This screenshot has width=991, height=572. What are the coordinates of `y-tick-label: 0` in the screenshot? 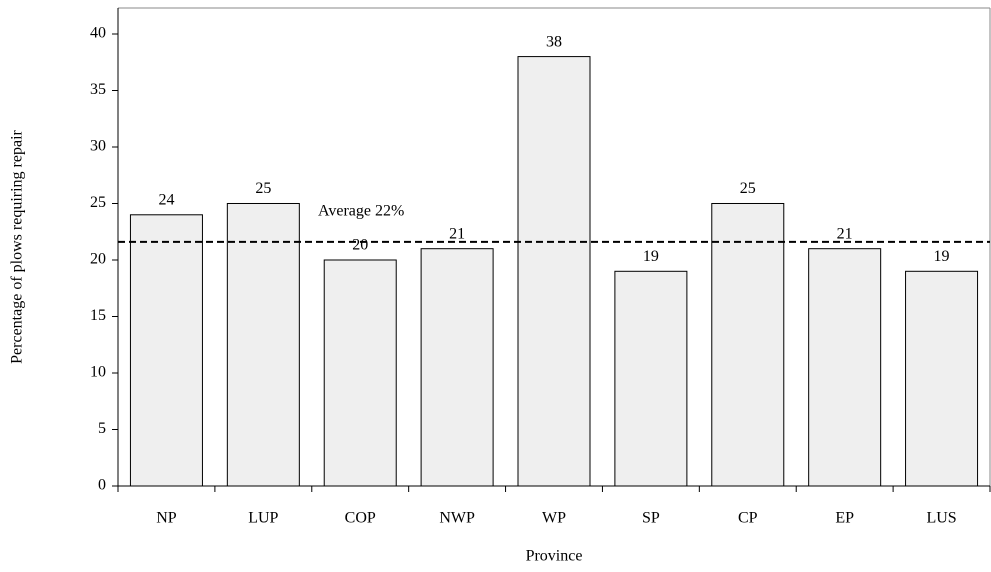 It's located at (102, 485).